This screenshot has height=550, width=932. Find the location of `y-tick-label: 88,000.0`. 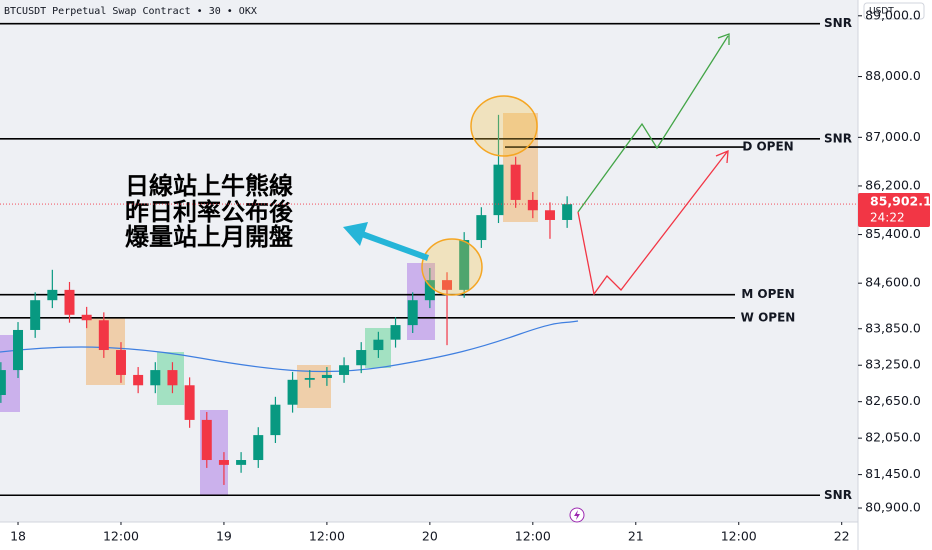

y-tick-label: 88,000.0 is located at coordinates (893, 75).